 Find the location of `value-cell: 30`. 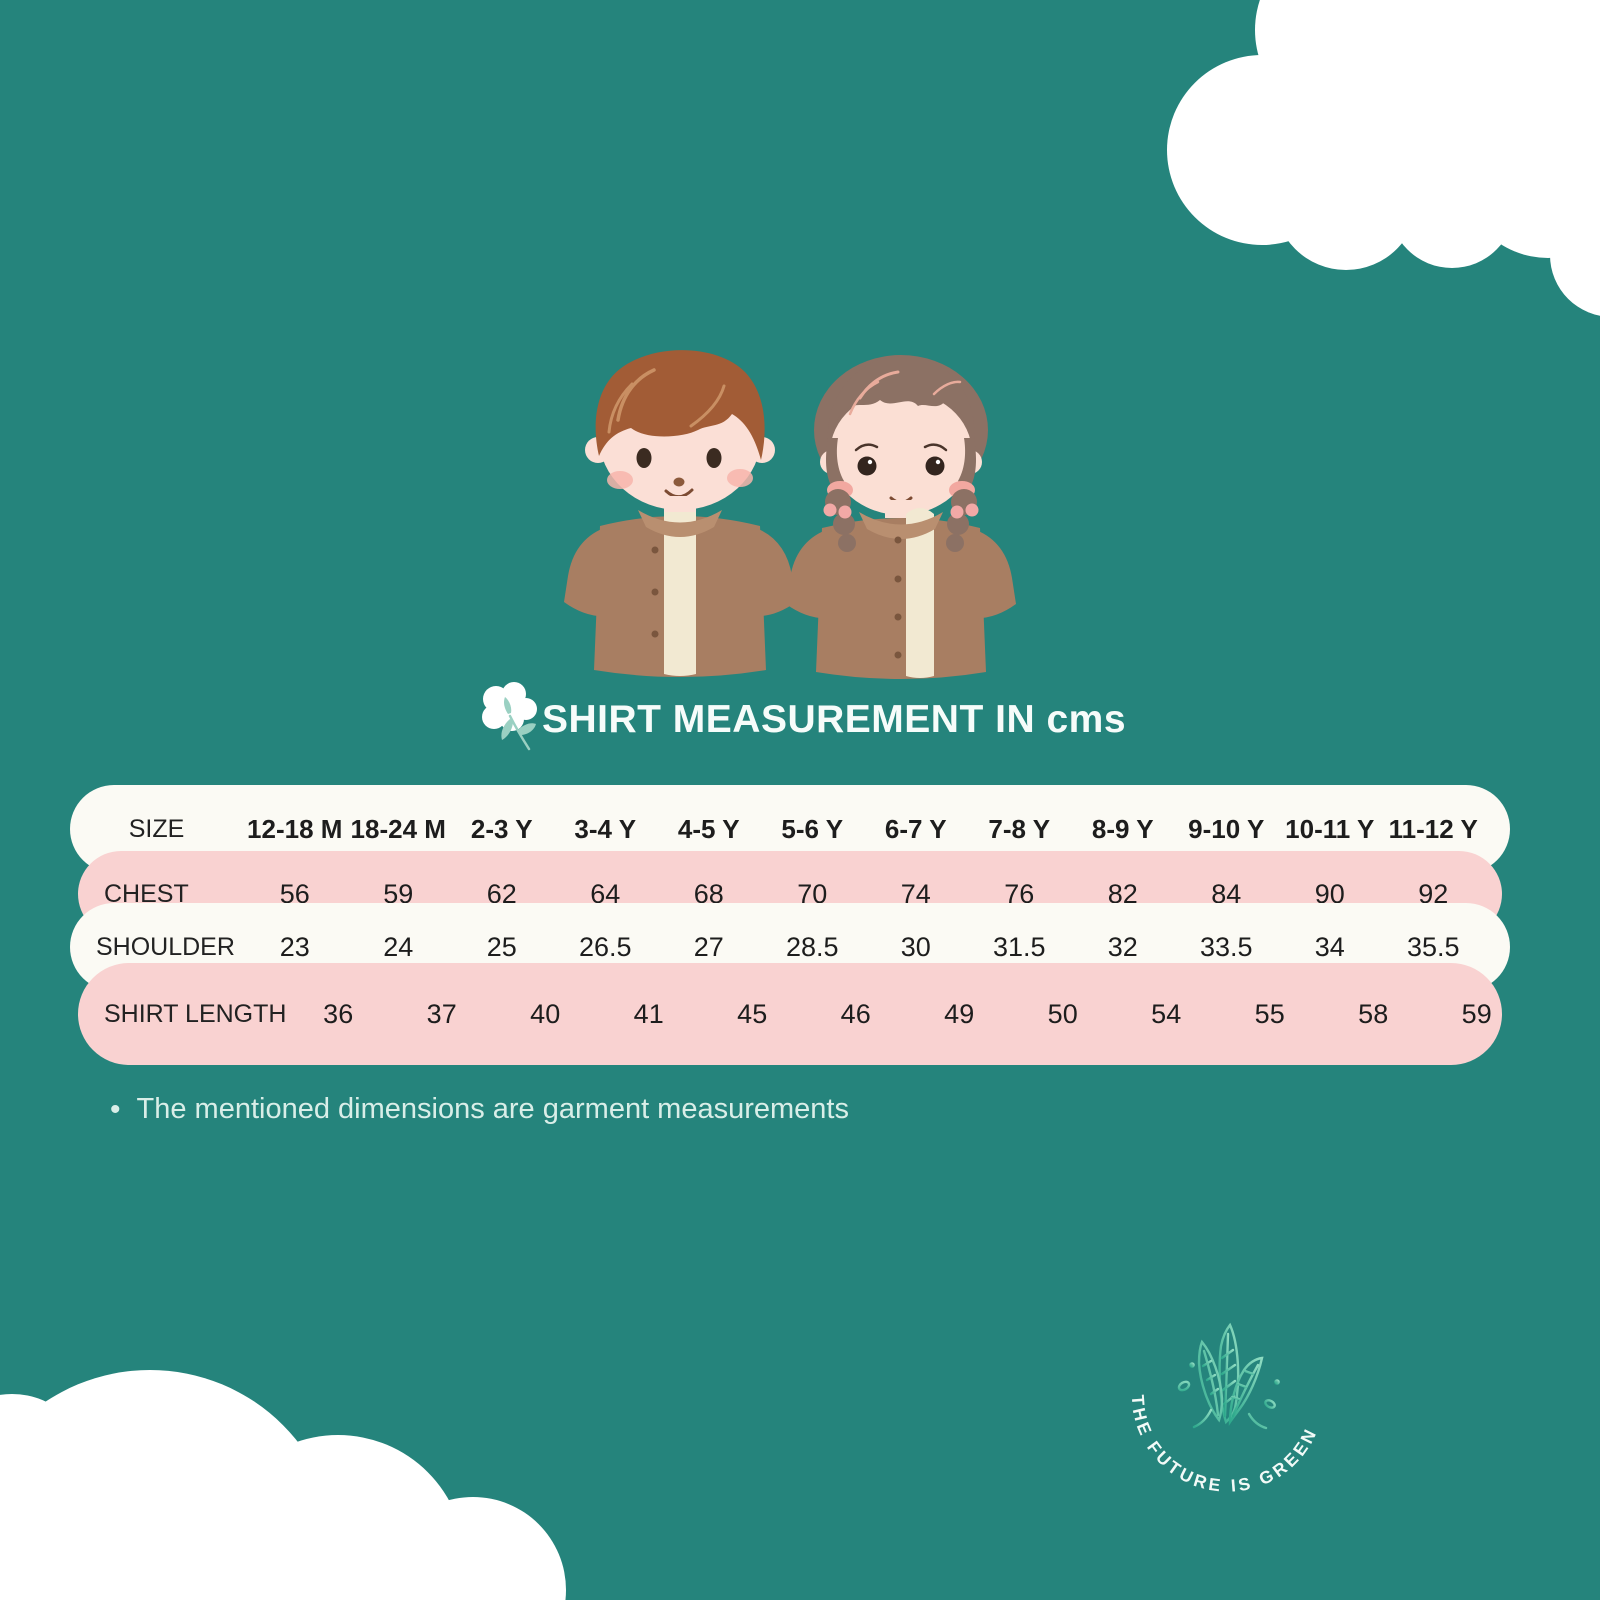

value-cell: 30 is located at coordinates (915, 946).